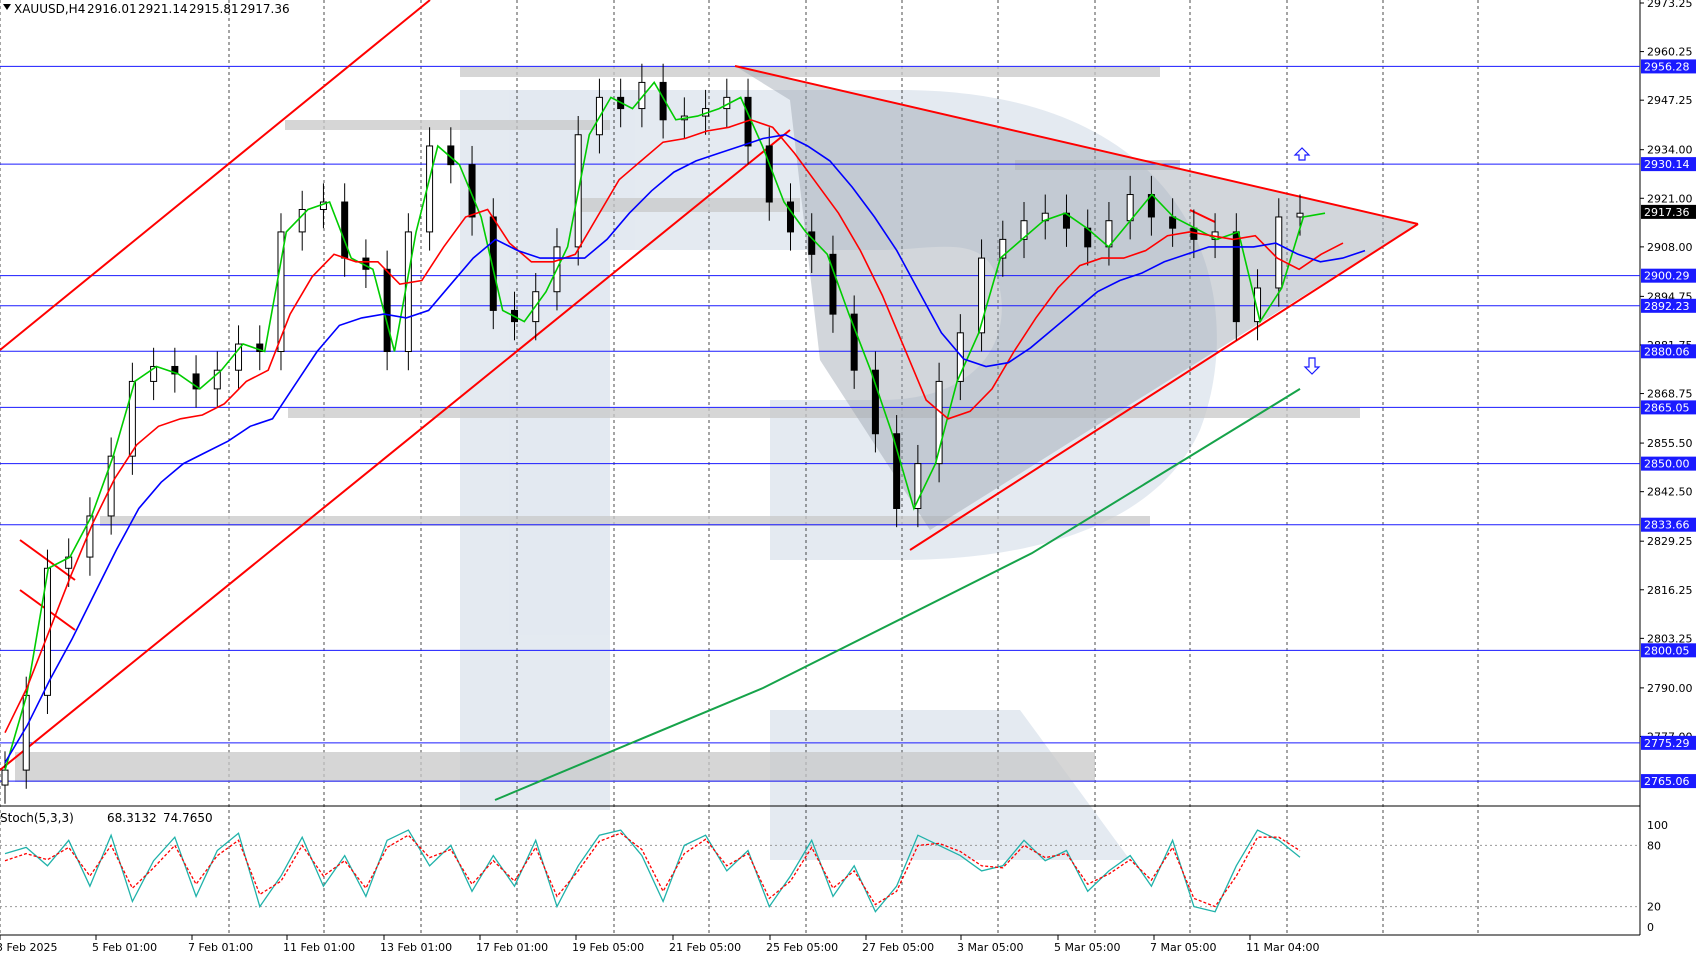 The image size is (1697, 953). What do you see at coordinates (1183, 947) in the screenshot?
I see `time-tick-label: 7 Mar 05:00` at bounding box center [1183, 947].